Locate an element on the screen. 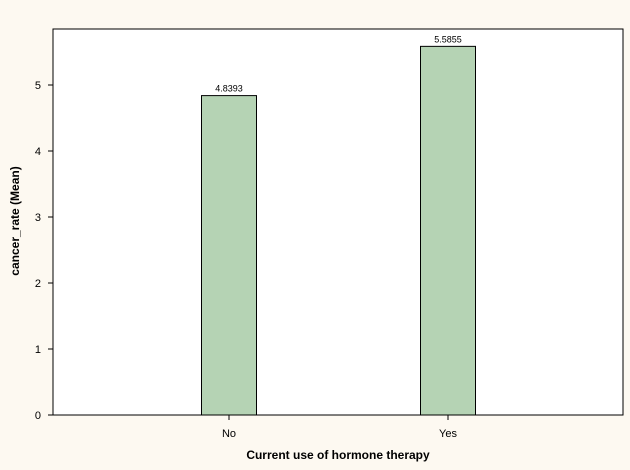 The height and width of the screenshot is (470, 630). x-tick-label: No is located at coordinates (229, 434).